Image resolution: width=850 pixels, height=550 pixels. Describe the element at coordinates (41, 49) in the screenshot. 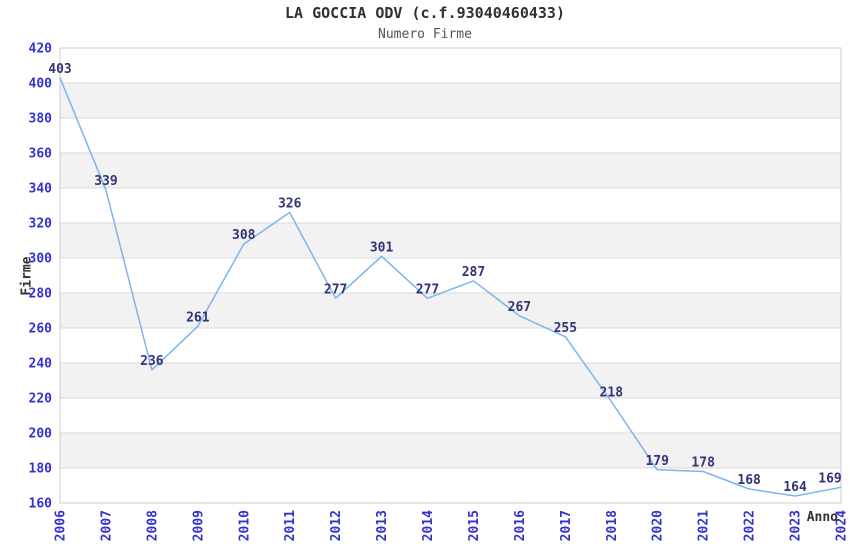

I see `y-tick-label: 420` at that location.